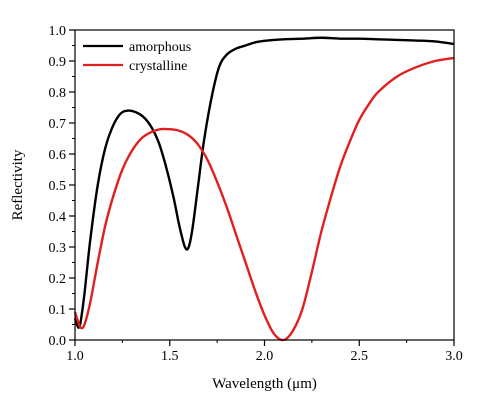  Describe the element at coordinates (58, 341) in the screenshot. I see `y-tick-label: 0.0` at that location.